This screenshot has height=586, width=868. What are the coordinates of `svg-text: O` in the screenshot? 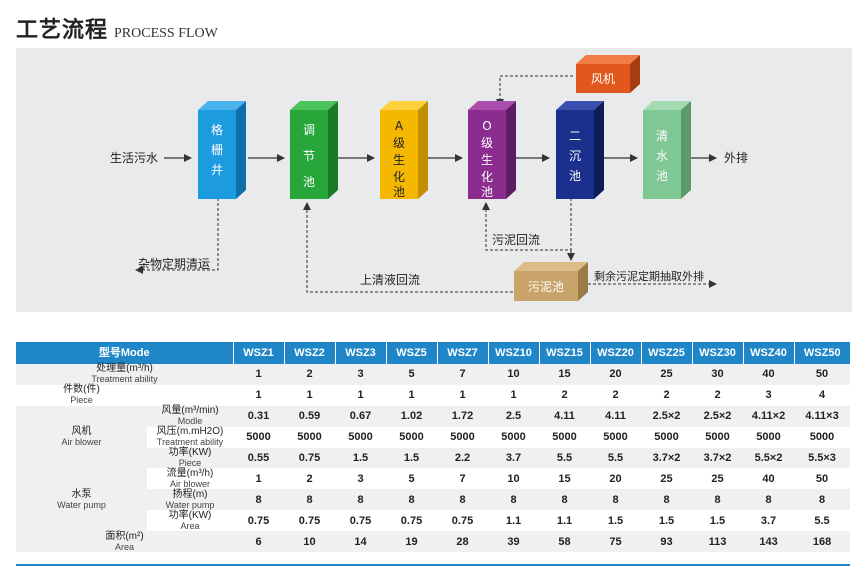 It's located at (486, 126).